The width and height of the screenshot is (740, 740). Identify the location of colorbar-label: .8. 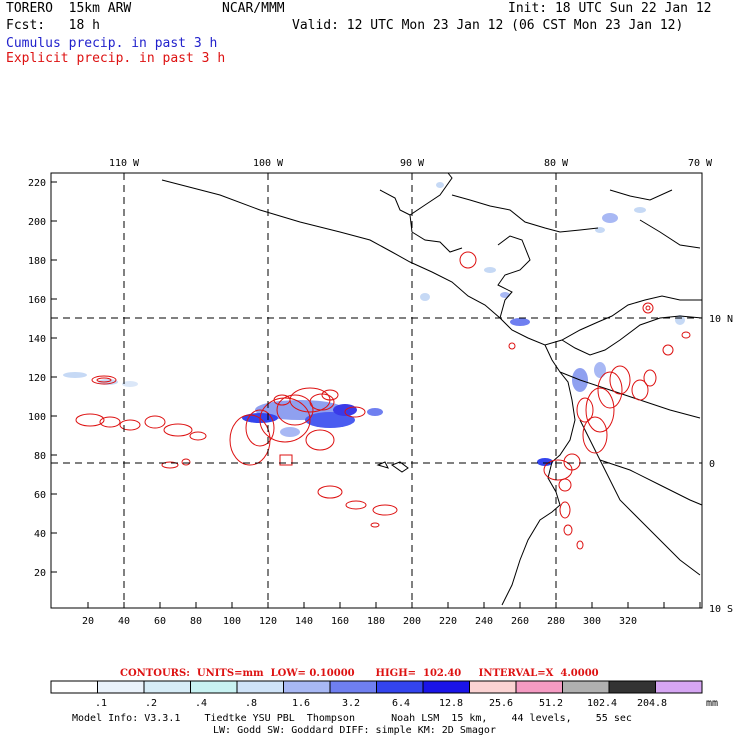
(251, 703).